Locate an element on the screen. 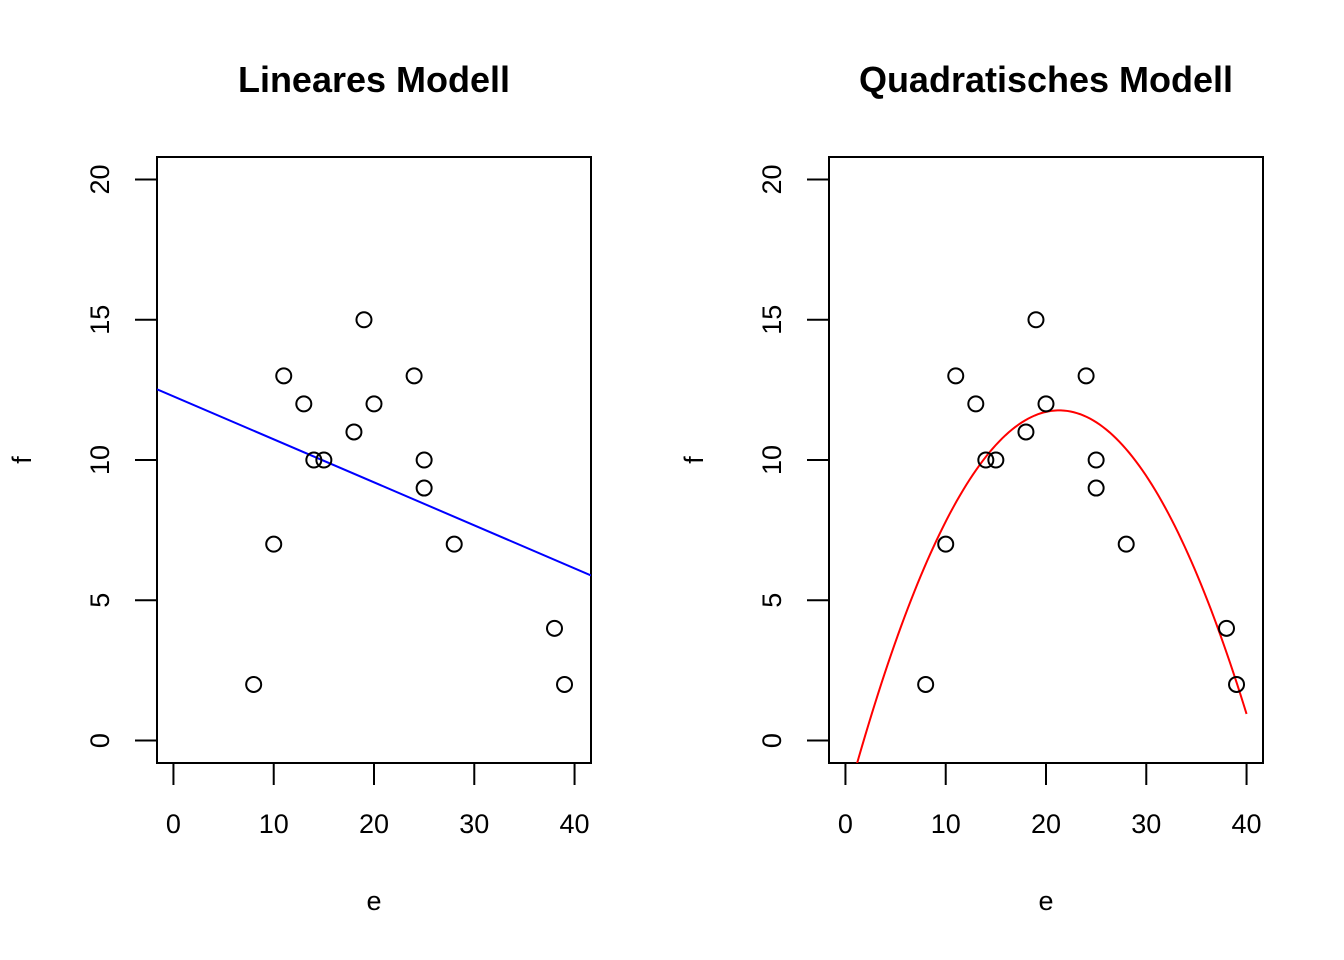 This screenshot has height=960, width=1344. left-fit-line is located at coordinates (374, 482).